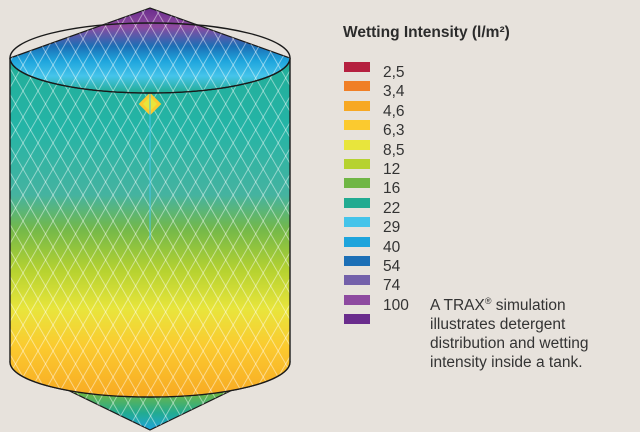  Describe the element at coordinates (394, 92) in the screenshot. I see `legend-label: 3,4` at that location.